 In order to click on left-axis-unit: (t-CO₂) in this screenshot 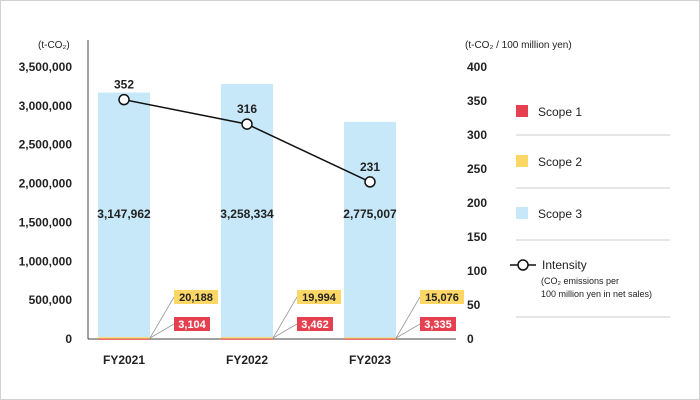, I will do `click(54, 45)`.